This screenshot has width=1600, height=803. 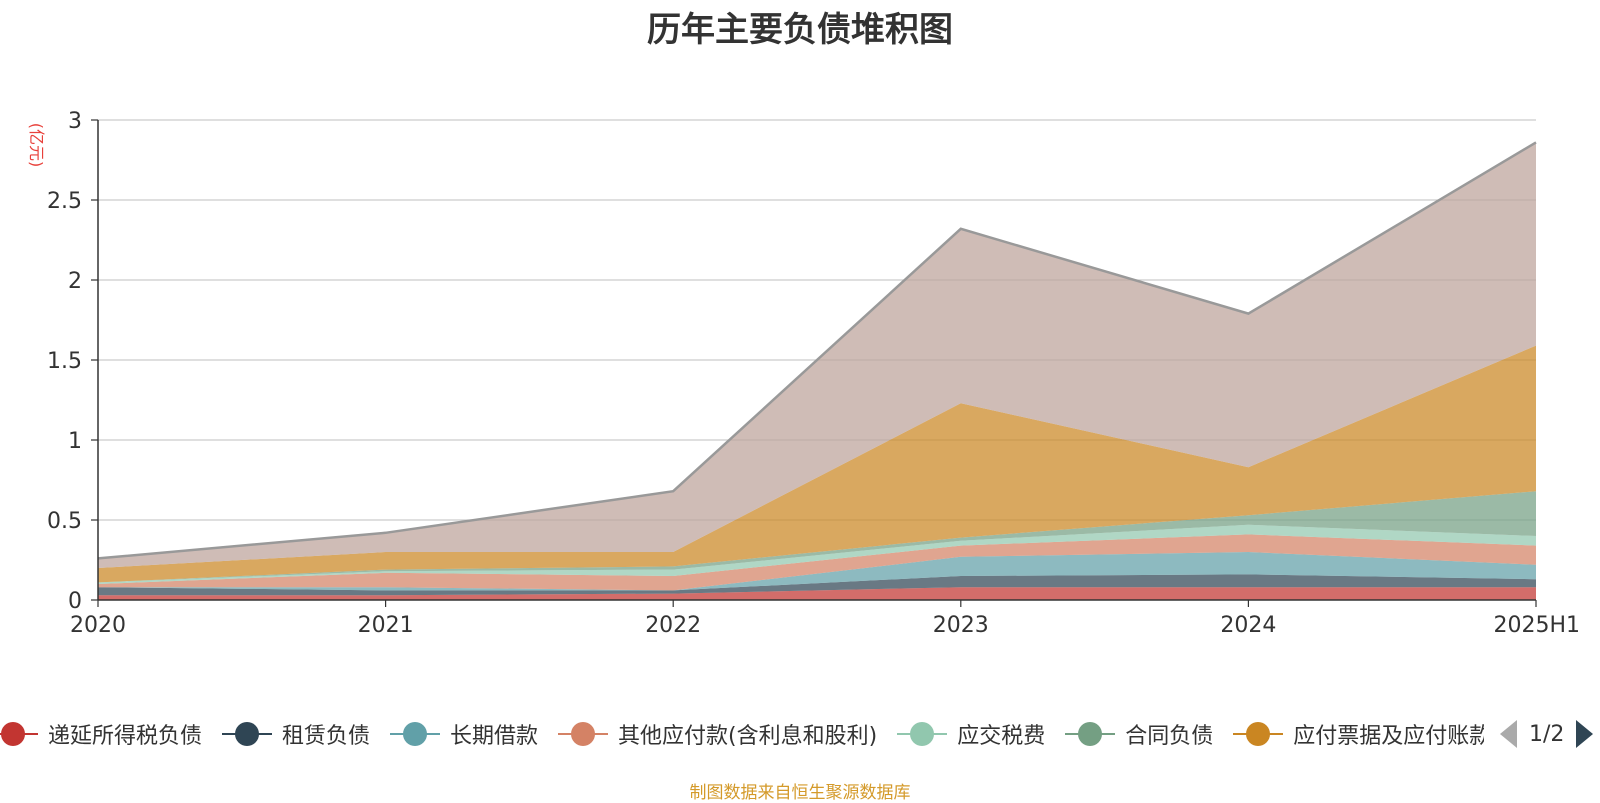 What do you see at coordinates (75, 281) in the screenshot?
I see `y-tick-label: 2` at bounding box center [75, 281].